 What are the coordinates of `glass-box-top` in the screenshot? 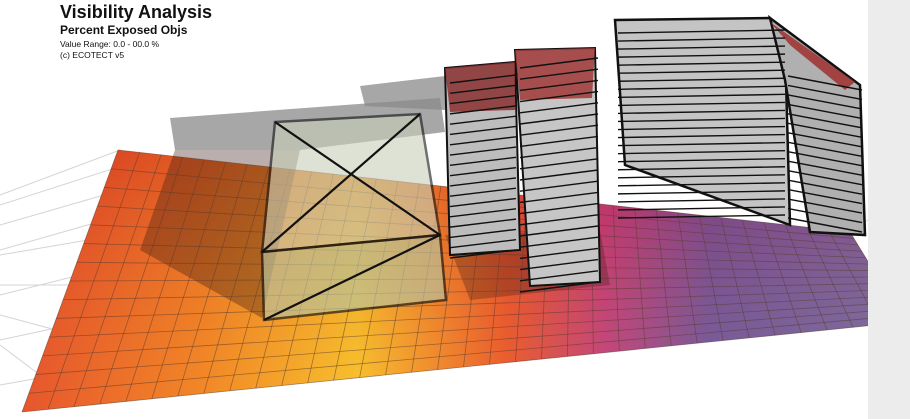 It's located at (351, 183).